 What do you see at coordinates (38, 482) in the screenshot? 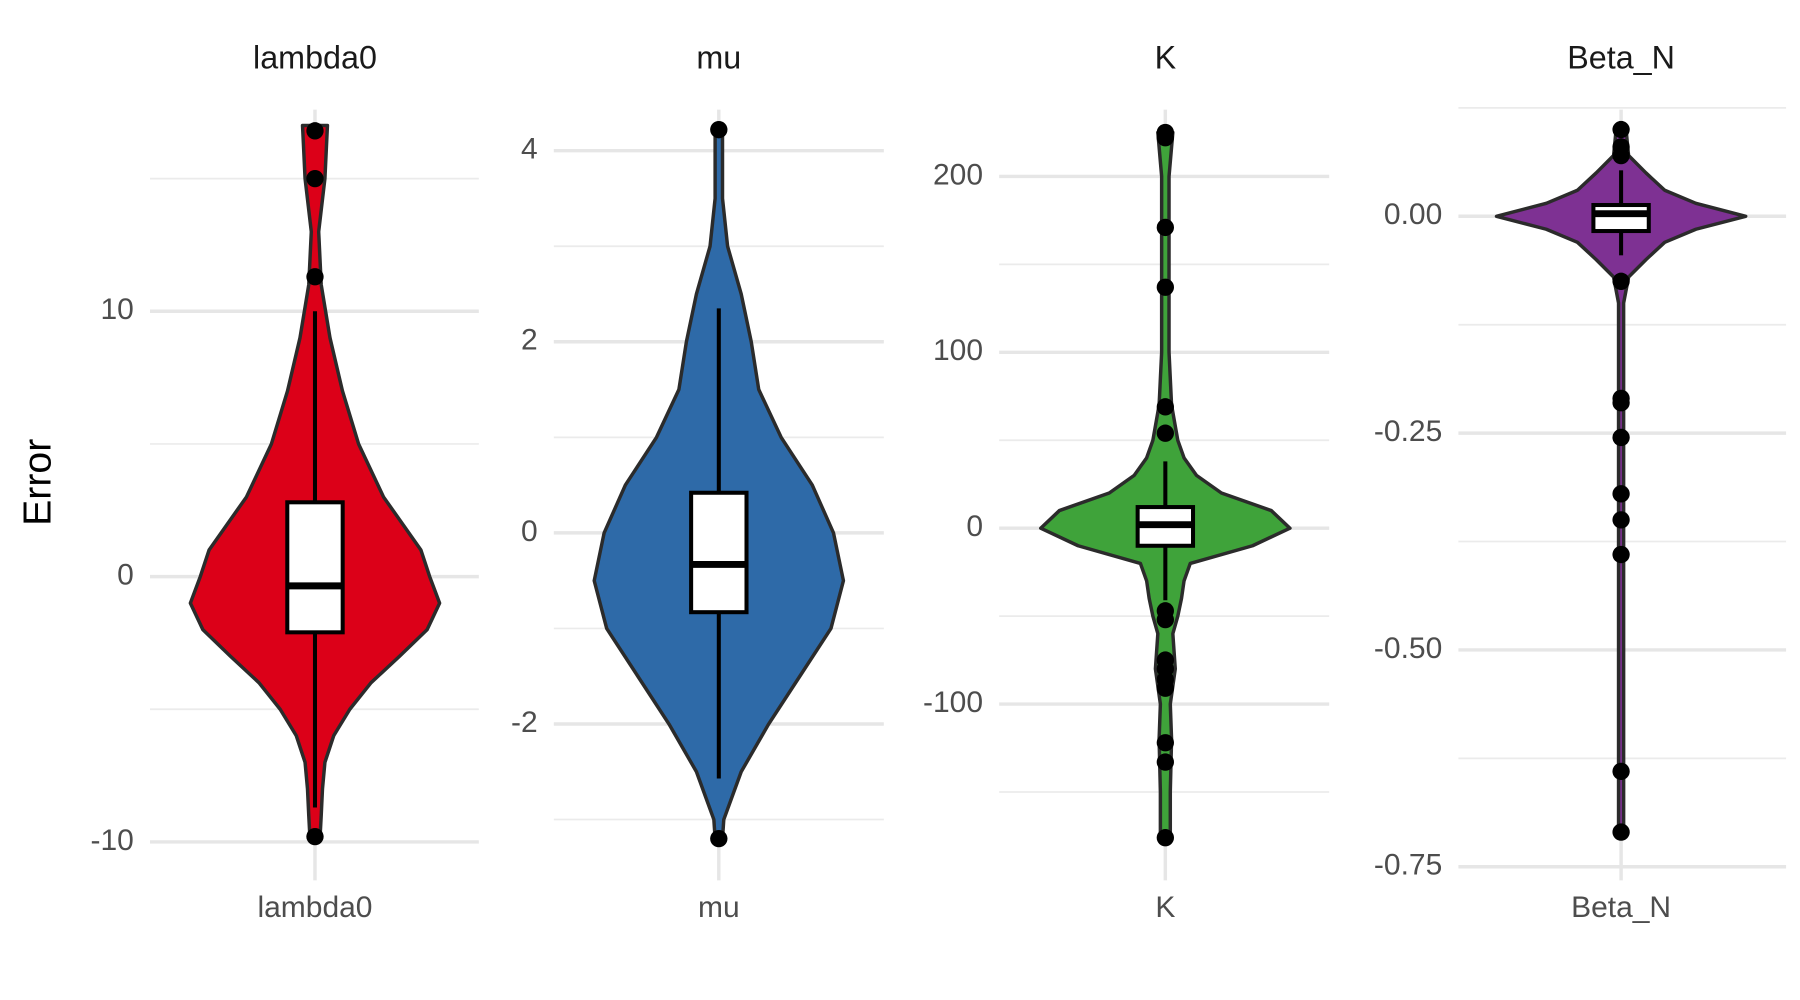
I see `y-axis-title: Error` at bounding box center [38, 482].